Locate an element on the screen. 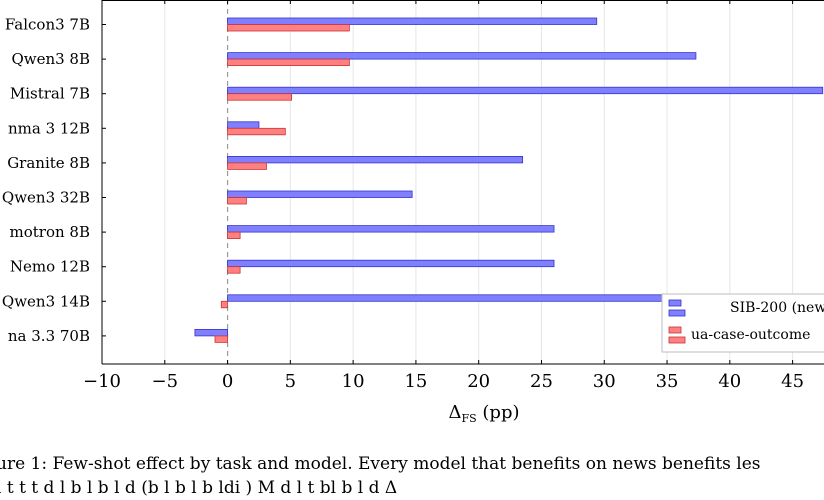 This screenshot has height=500, width=824. x-tick-label: 10 is located at coordinates (353, 381).